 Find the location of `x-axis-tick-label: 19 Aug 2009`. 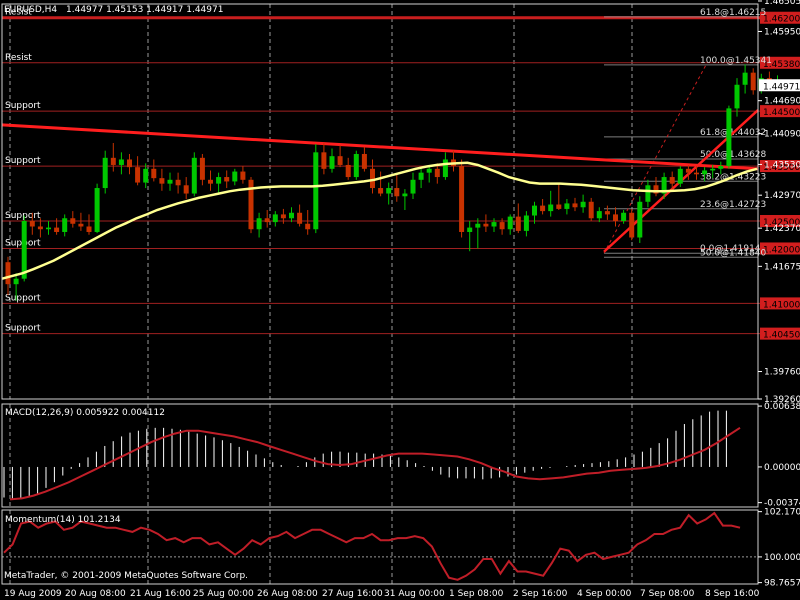

x-axis-tick-label: 19 Aug 2009 is located at coordinates (33, 594).